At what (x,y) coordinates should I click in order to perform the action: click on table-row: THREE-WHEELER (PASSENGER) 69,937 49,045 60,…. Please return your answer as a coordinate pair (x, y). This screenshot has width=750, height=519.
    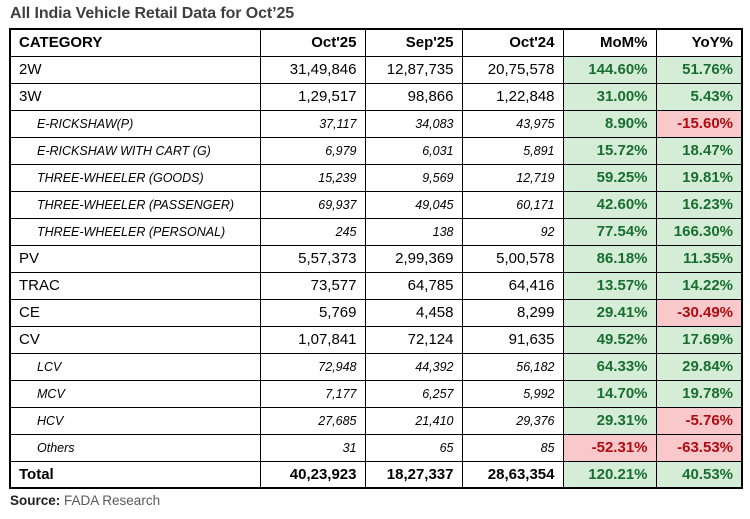
    Looking at the image, I should click on (376, 204).